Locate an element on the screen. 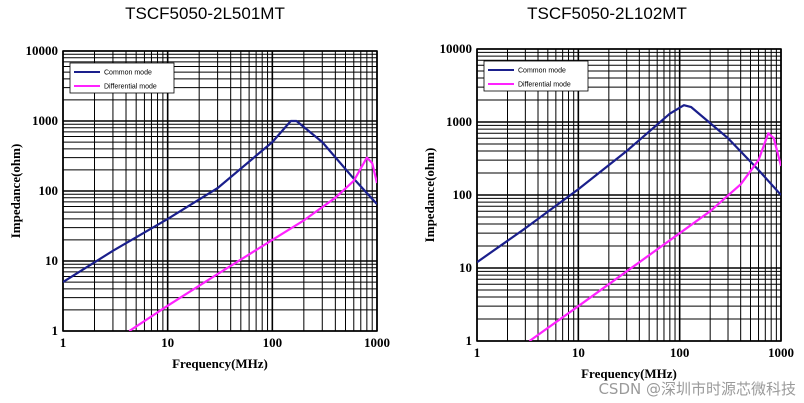  chart-title-right: TSCF5050-2L102MT is located at coordinates (607, 13).